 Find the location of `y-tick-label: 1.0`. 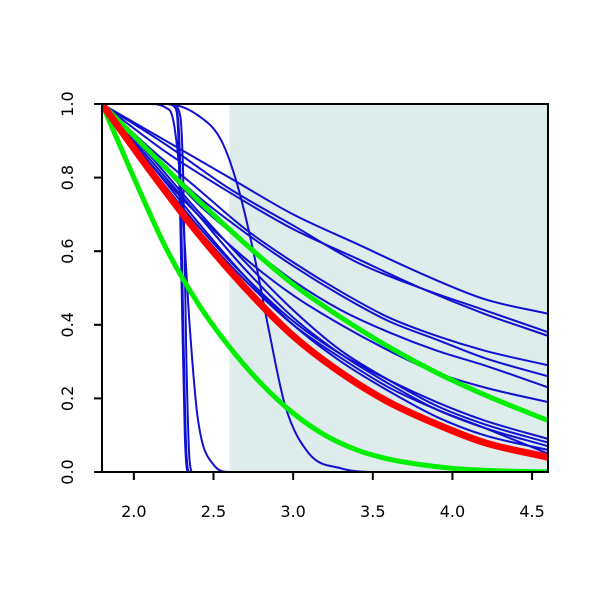

y-tick-label: 1.0 is located at coordinates (67, 103).